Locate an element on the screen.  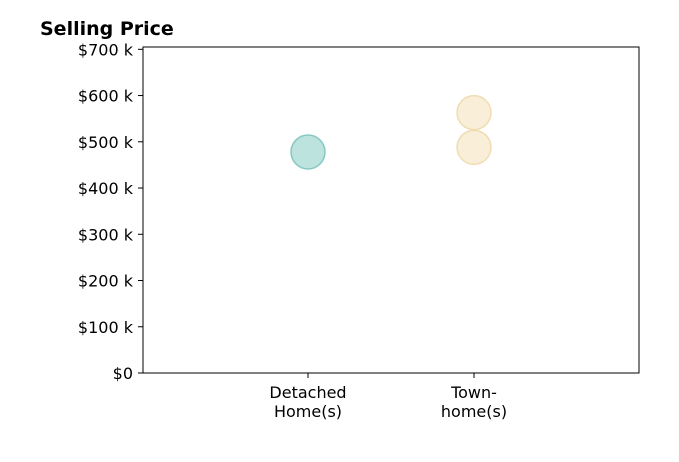
y-tick-label: $400 k is located at coordinates (106, 188).